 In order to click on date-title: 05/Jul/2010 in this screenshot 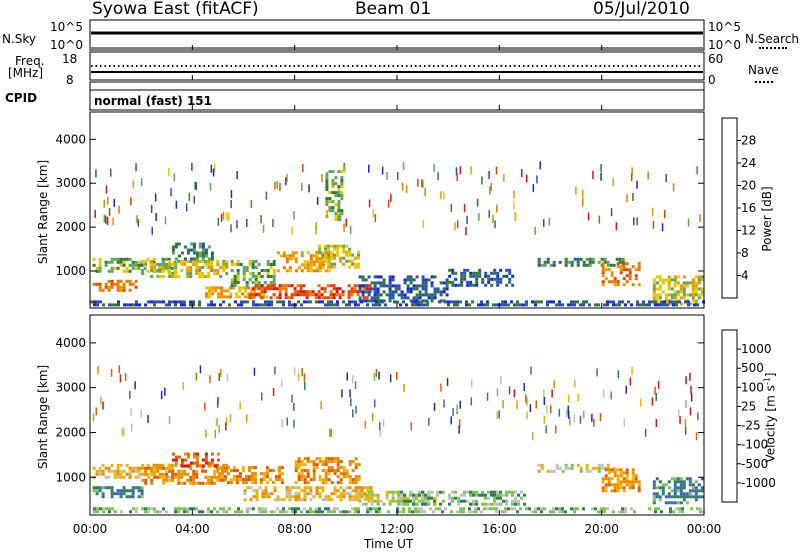, I will do `click(641, 9)`.